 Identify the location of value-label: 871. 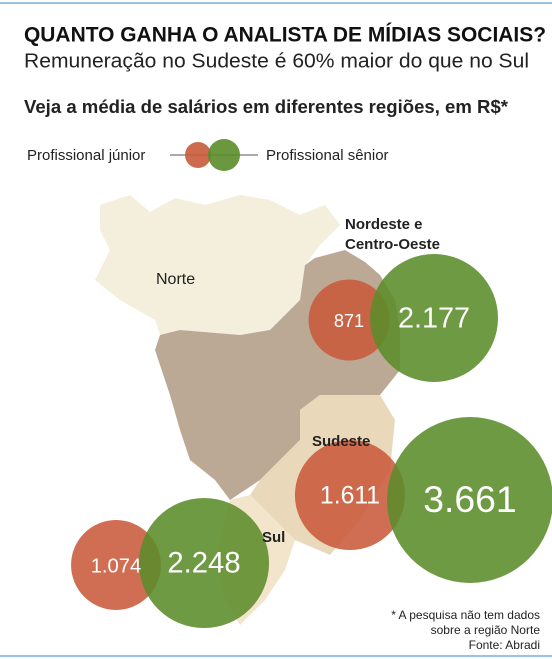
(349, 321).